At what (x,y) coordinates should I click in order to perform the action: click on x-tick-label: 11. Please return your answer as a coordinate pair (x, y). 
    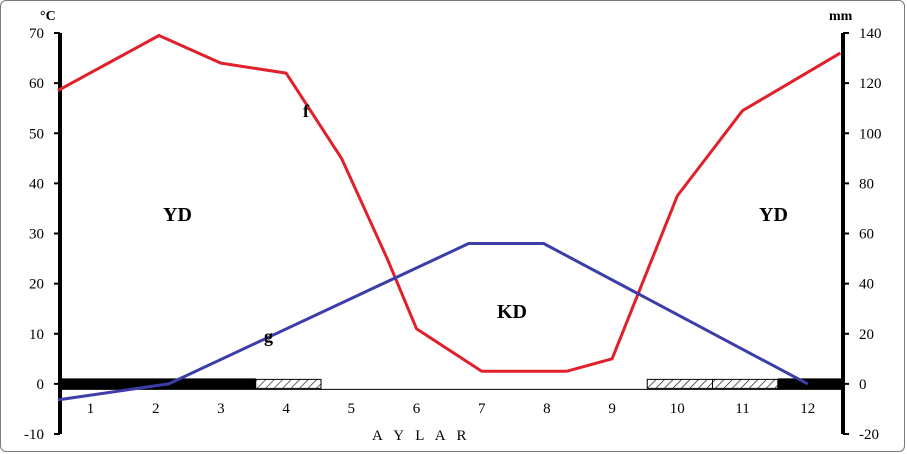
    Looking at the image, I should click on (742, 409).